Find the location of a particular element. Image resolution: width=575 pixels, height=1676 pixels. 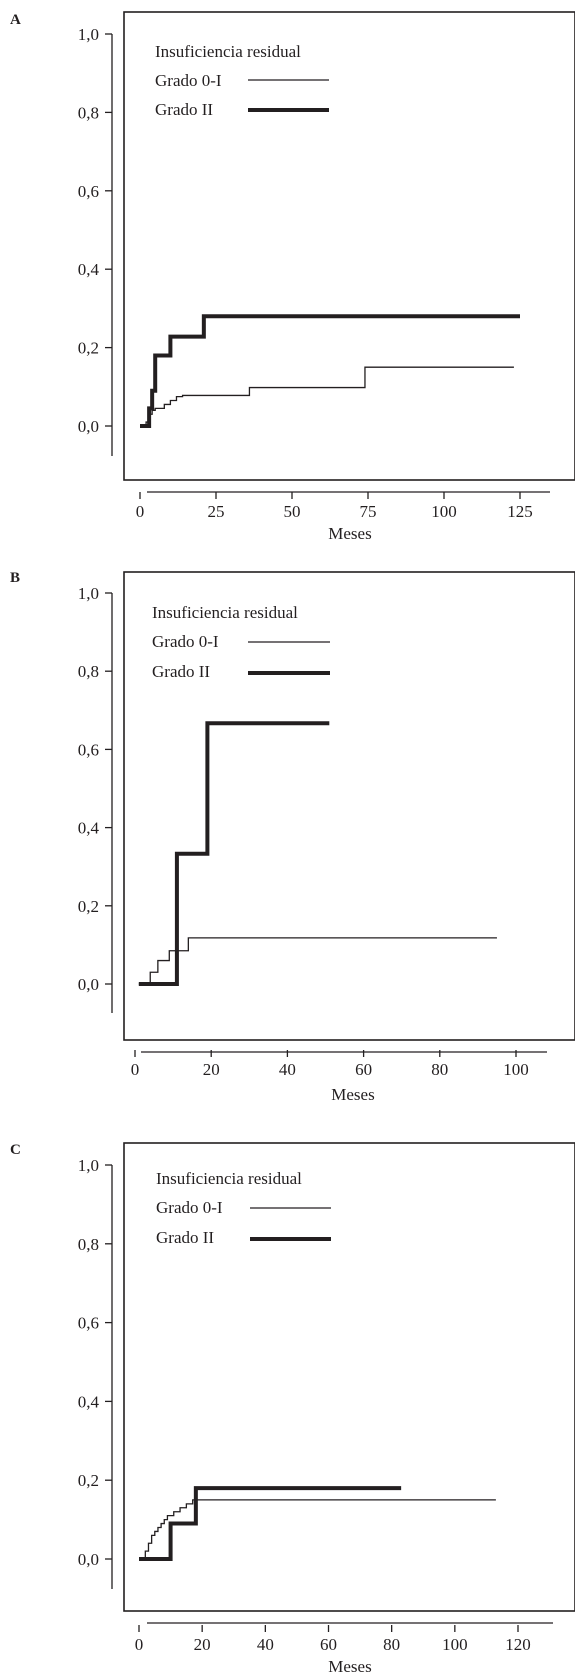

x-ticks: 0 20 40 60 80 100 120 is located at coordinates (333, 1639).